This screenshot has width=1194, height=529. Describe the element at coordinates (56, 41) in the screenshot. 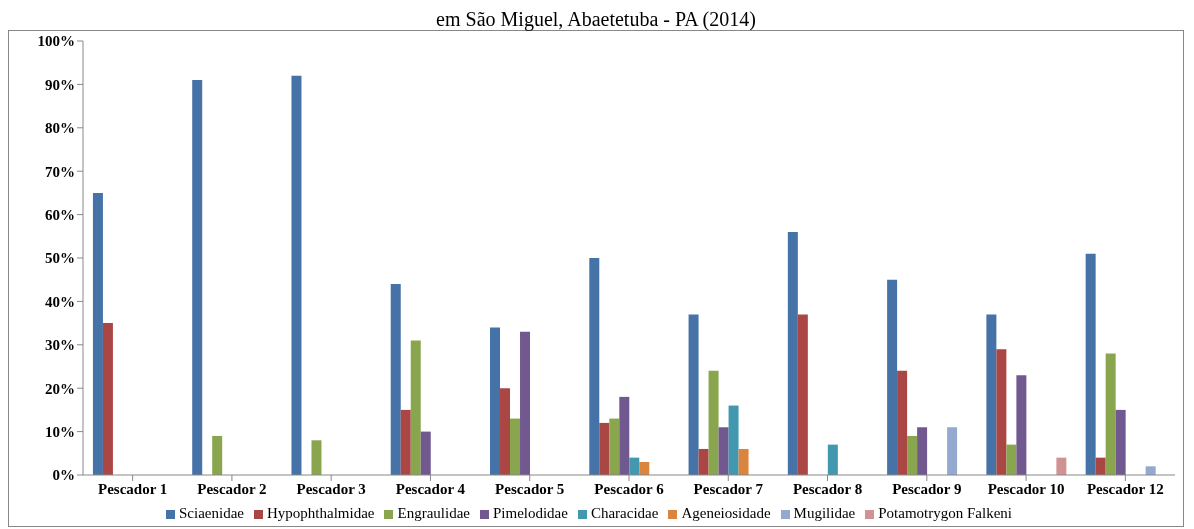

I see `y-tick-label: 100%` at that location.